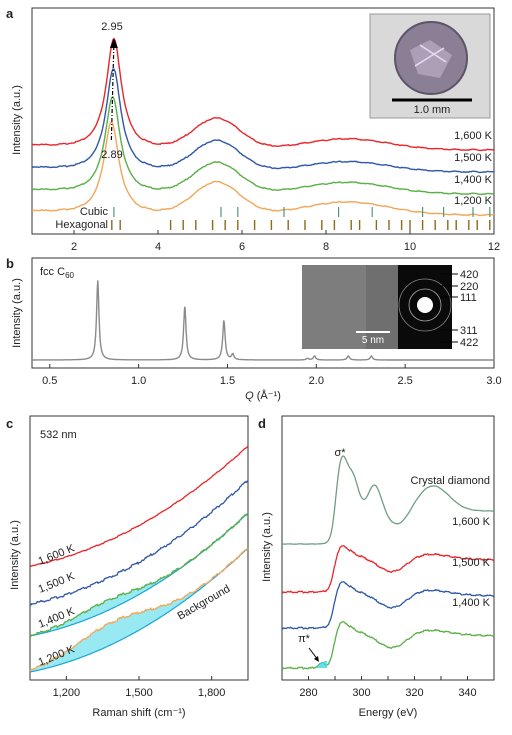  I want to click on tem-lattice-region, so click(334, 307).